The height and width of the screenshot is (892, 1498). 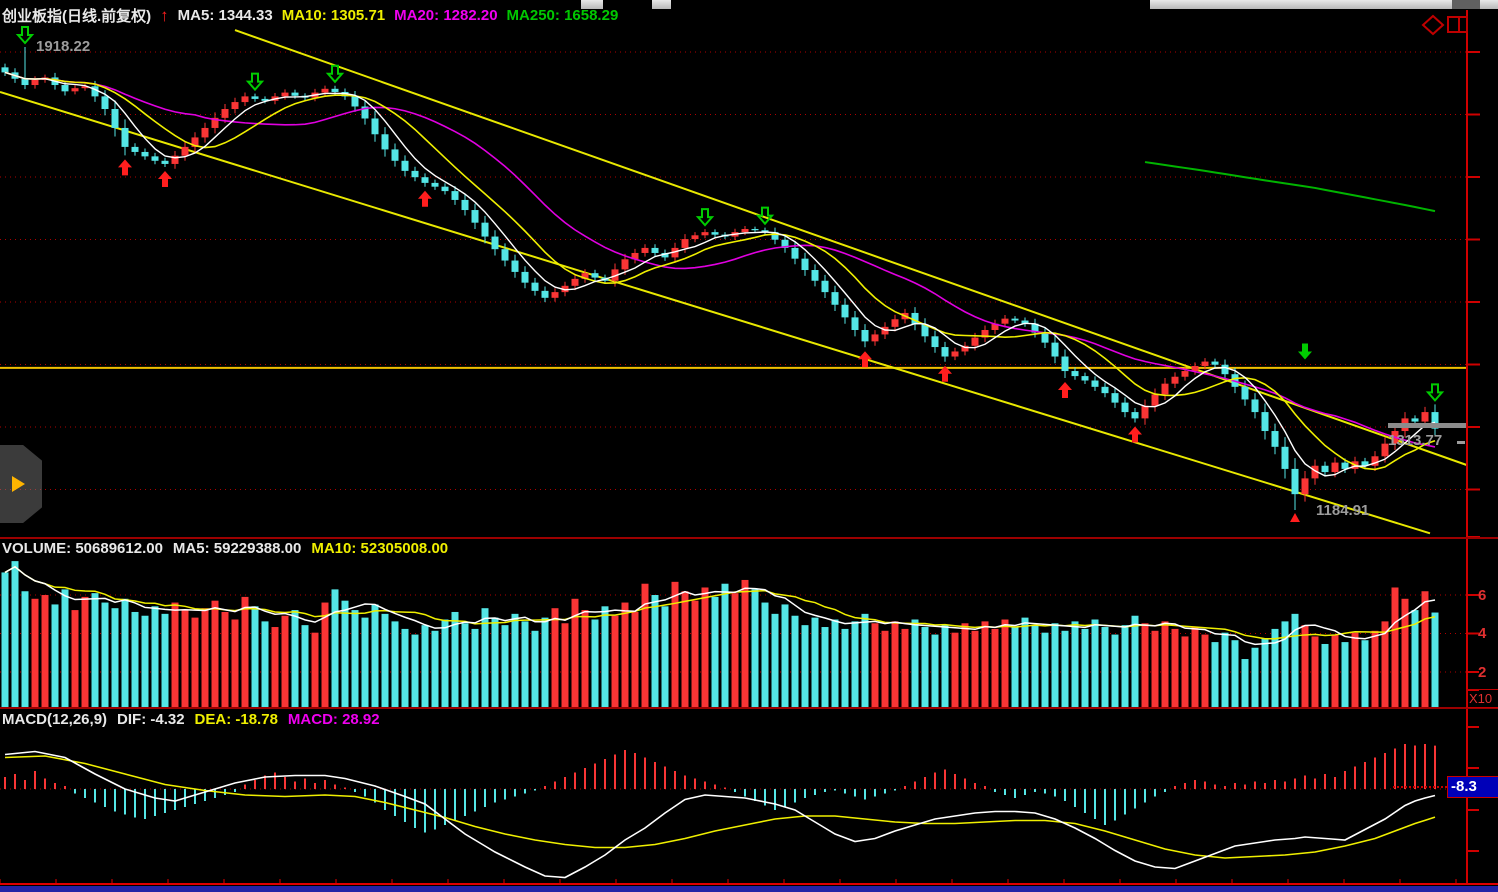 What do you see at coordinates (749, 889) in the screenshot?
I see `bottom-strip-layer` at bounding box center [749, 889].